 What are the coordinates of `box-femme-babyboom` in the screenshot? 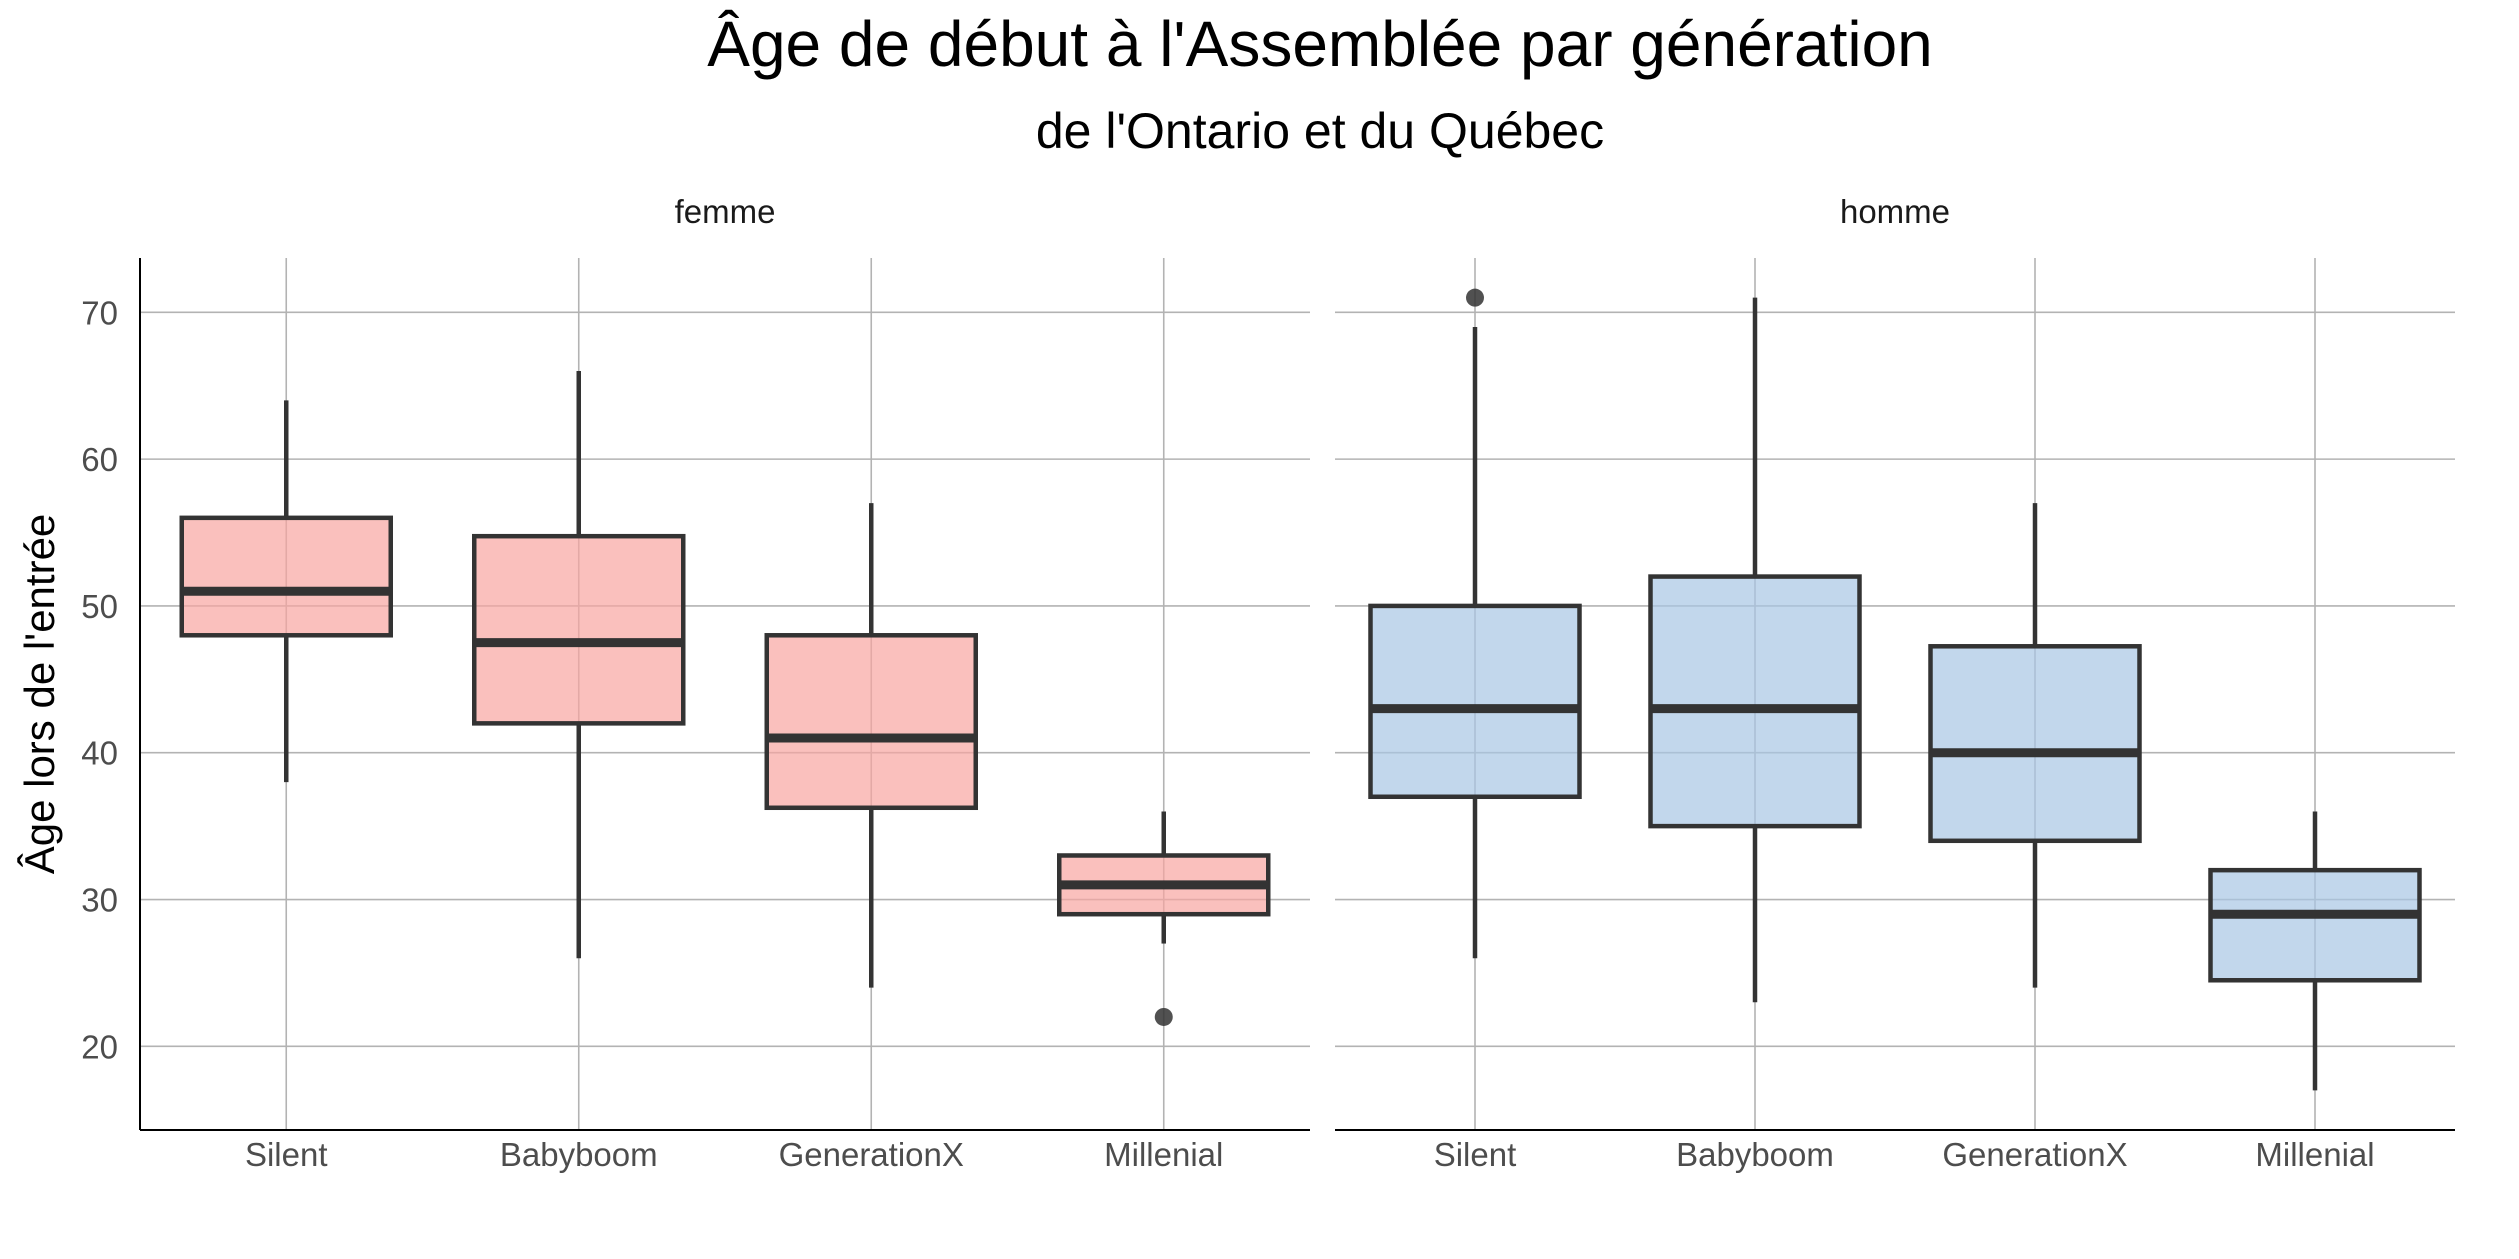 It's located at (579, 629).